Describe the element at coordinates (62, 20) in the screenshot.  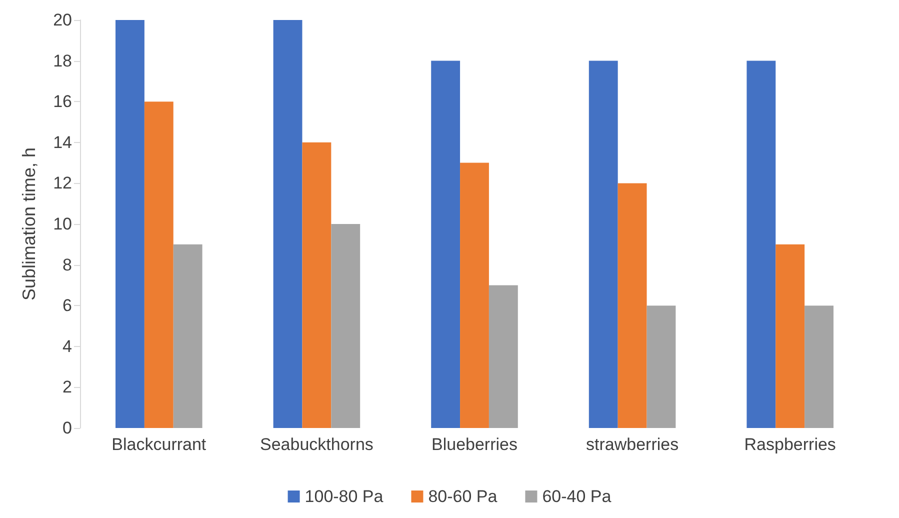
I see `y-tick-label: 20` at that location.